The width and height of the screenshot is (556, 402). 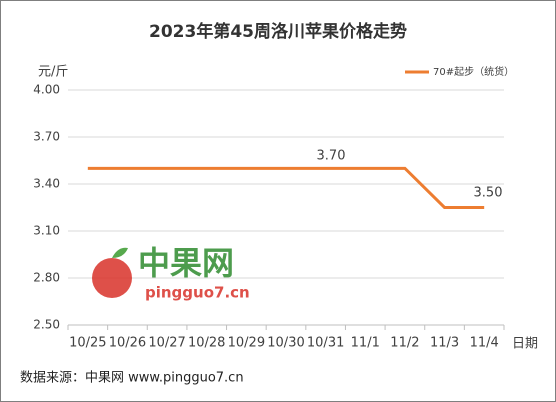 I want to click on watermark: 中果网 pingguo7.cn, so click(x=171, y=273).